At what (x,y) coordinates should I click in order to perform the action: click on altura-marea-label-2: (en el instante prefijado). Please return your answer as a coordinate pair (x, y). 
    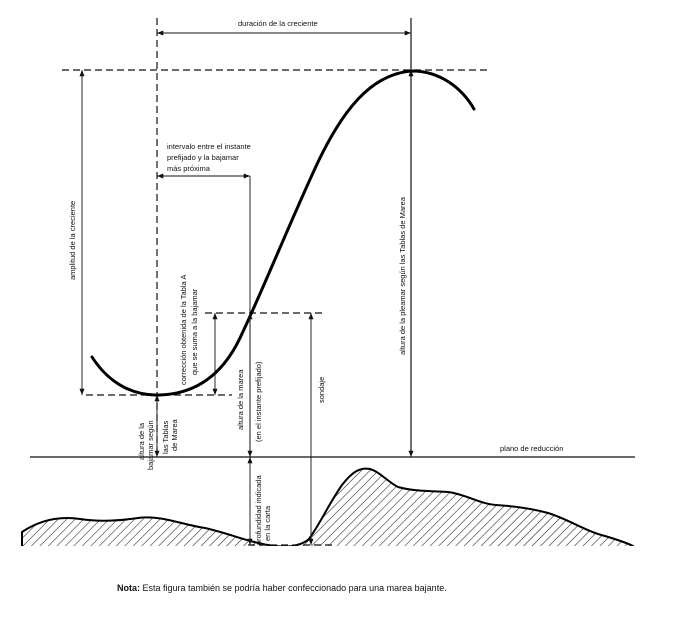
    Looking at the image, I should click on (258, 401).